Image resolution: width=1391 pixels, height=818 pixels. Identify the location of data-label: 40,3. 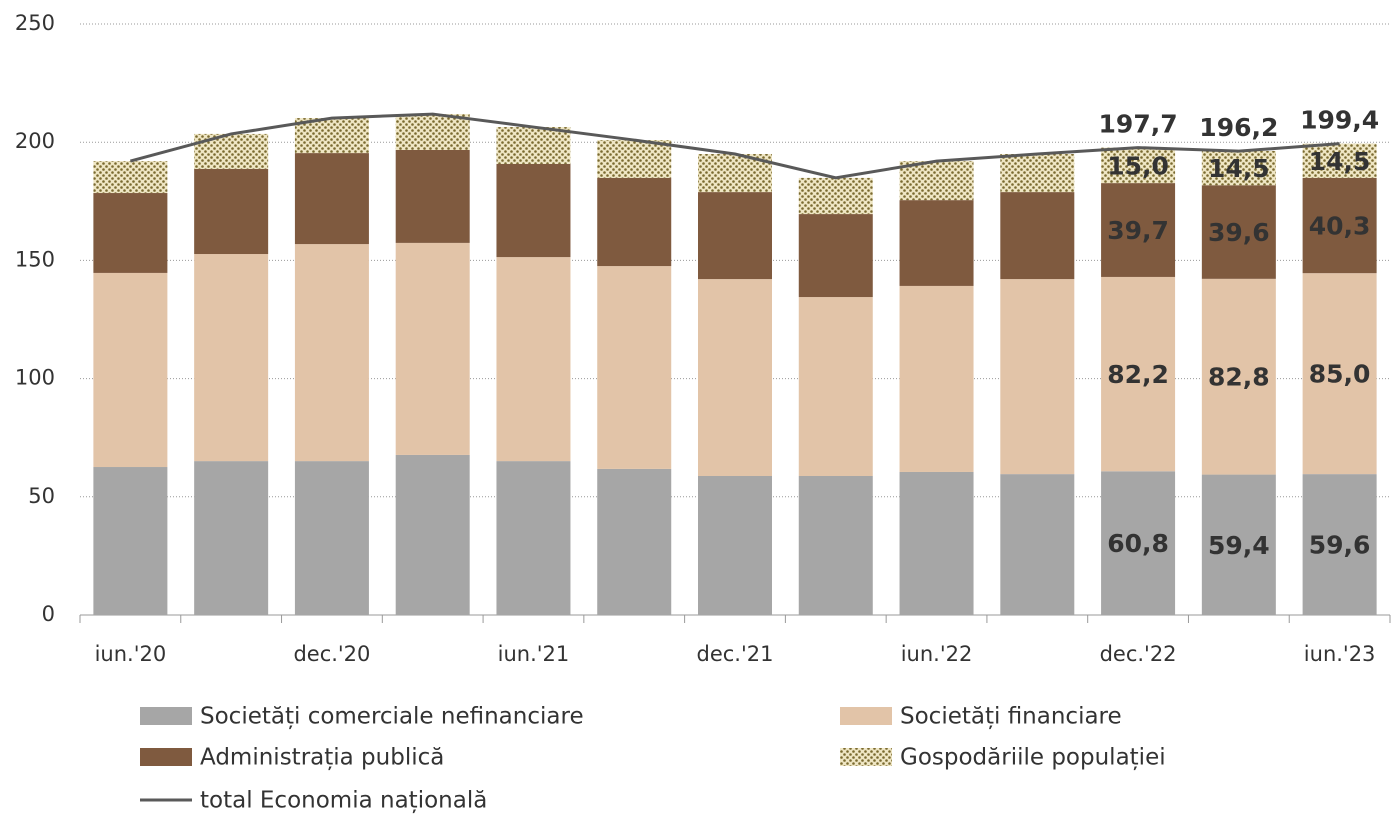
(1340, 226).